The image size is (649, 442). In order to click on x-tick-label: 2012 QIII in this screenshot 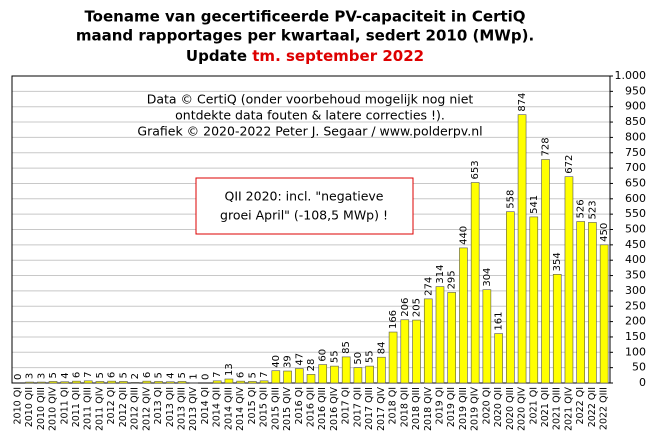, I will do `click(135, 408)`.